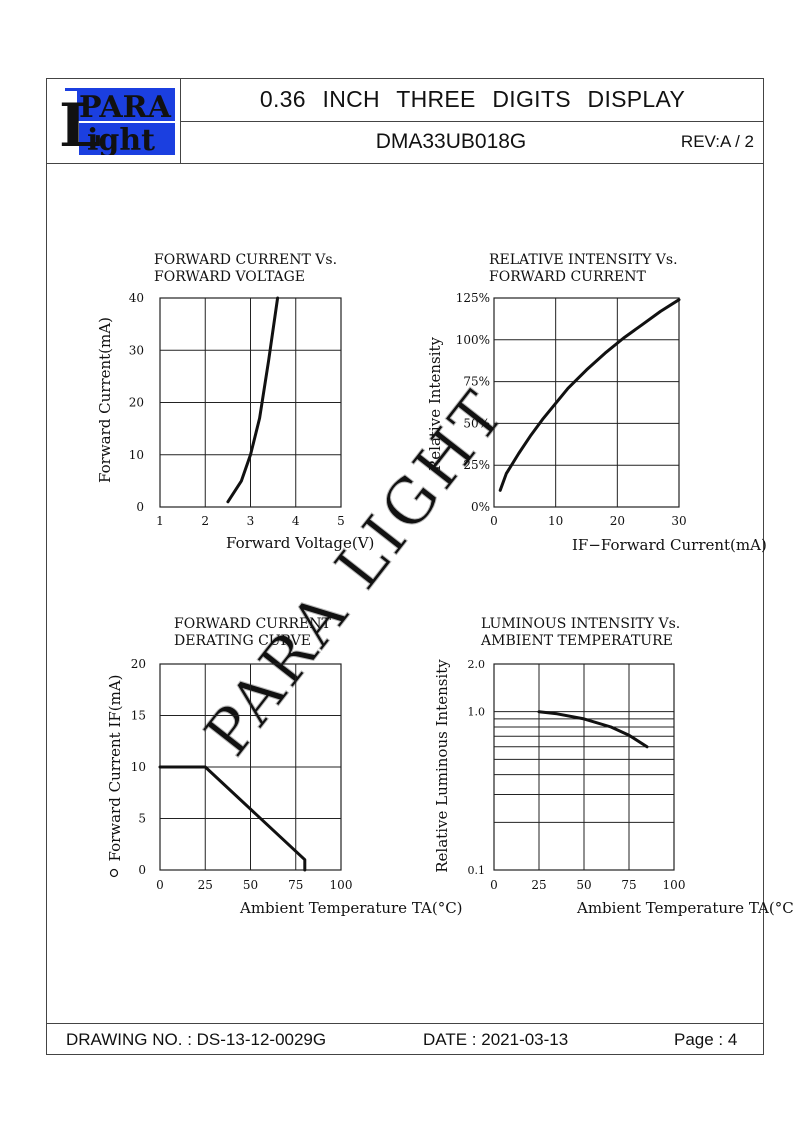  I want to click on chart2-x-axis-label: IF−Forward Current(mA), so click(669, 545).